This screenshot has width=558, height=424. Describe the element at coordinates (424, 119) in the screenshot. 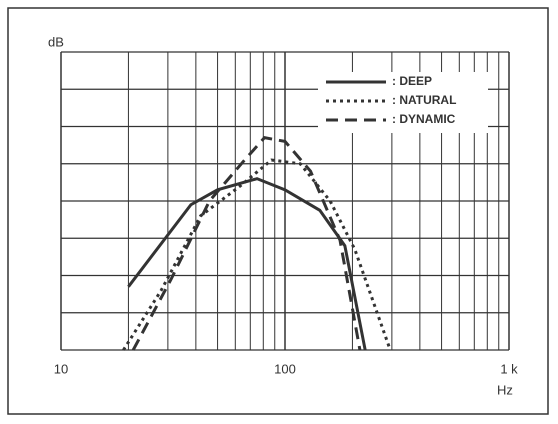

I see `legend-label: : DYNAMIC` at that location.